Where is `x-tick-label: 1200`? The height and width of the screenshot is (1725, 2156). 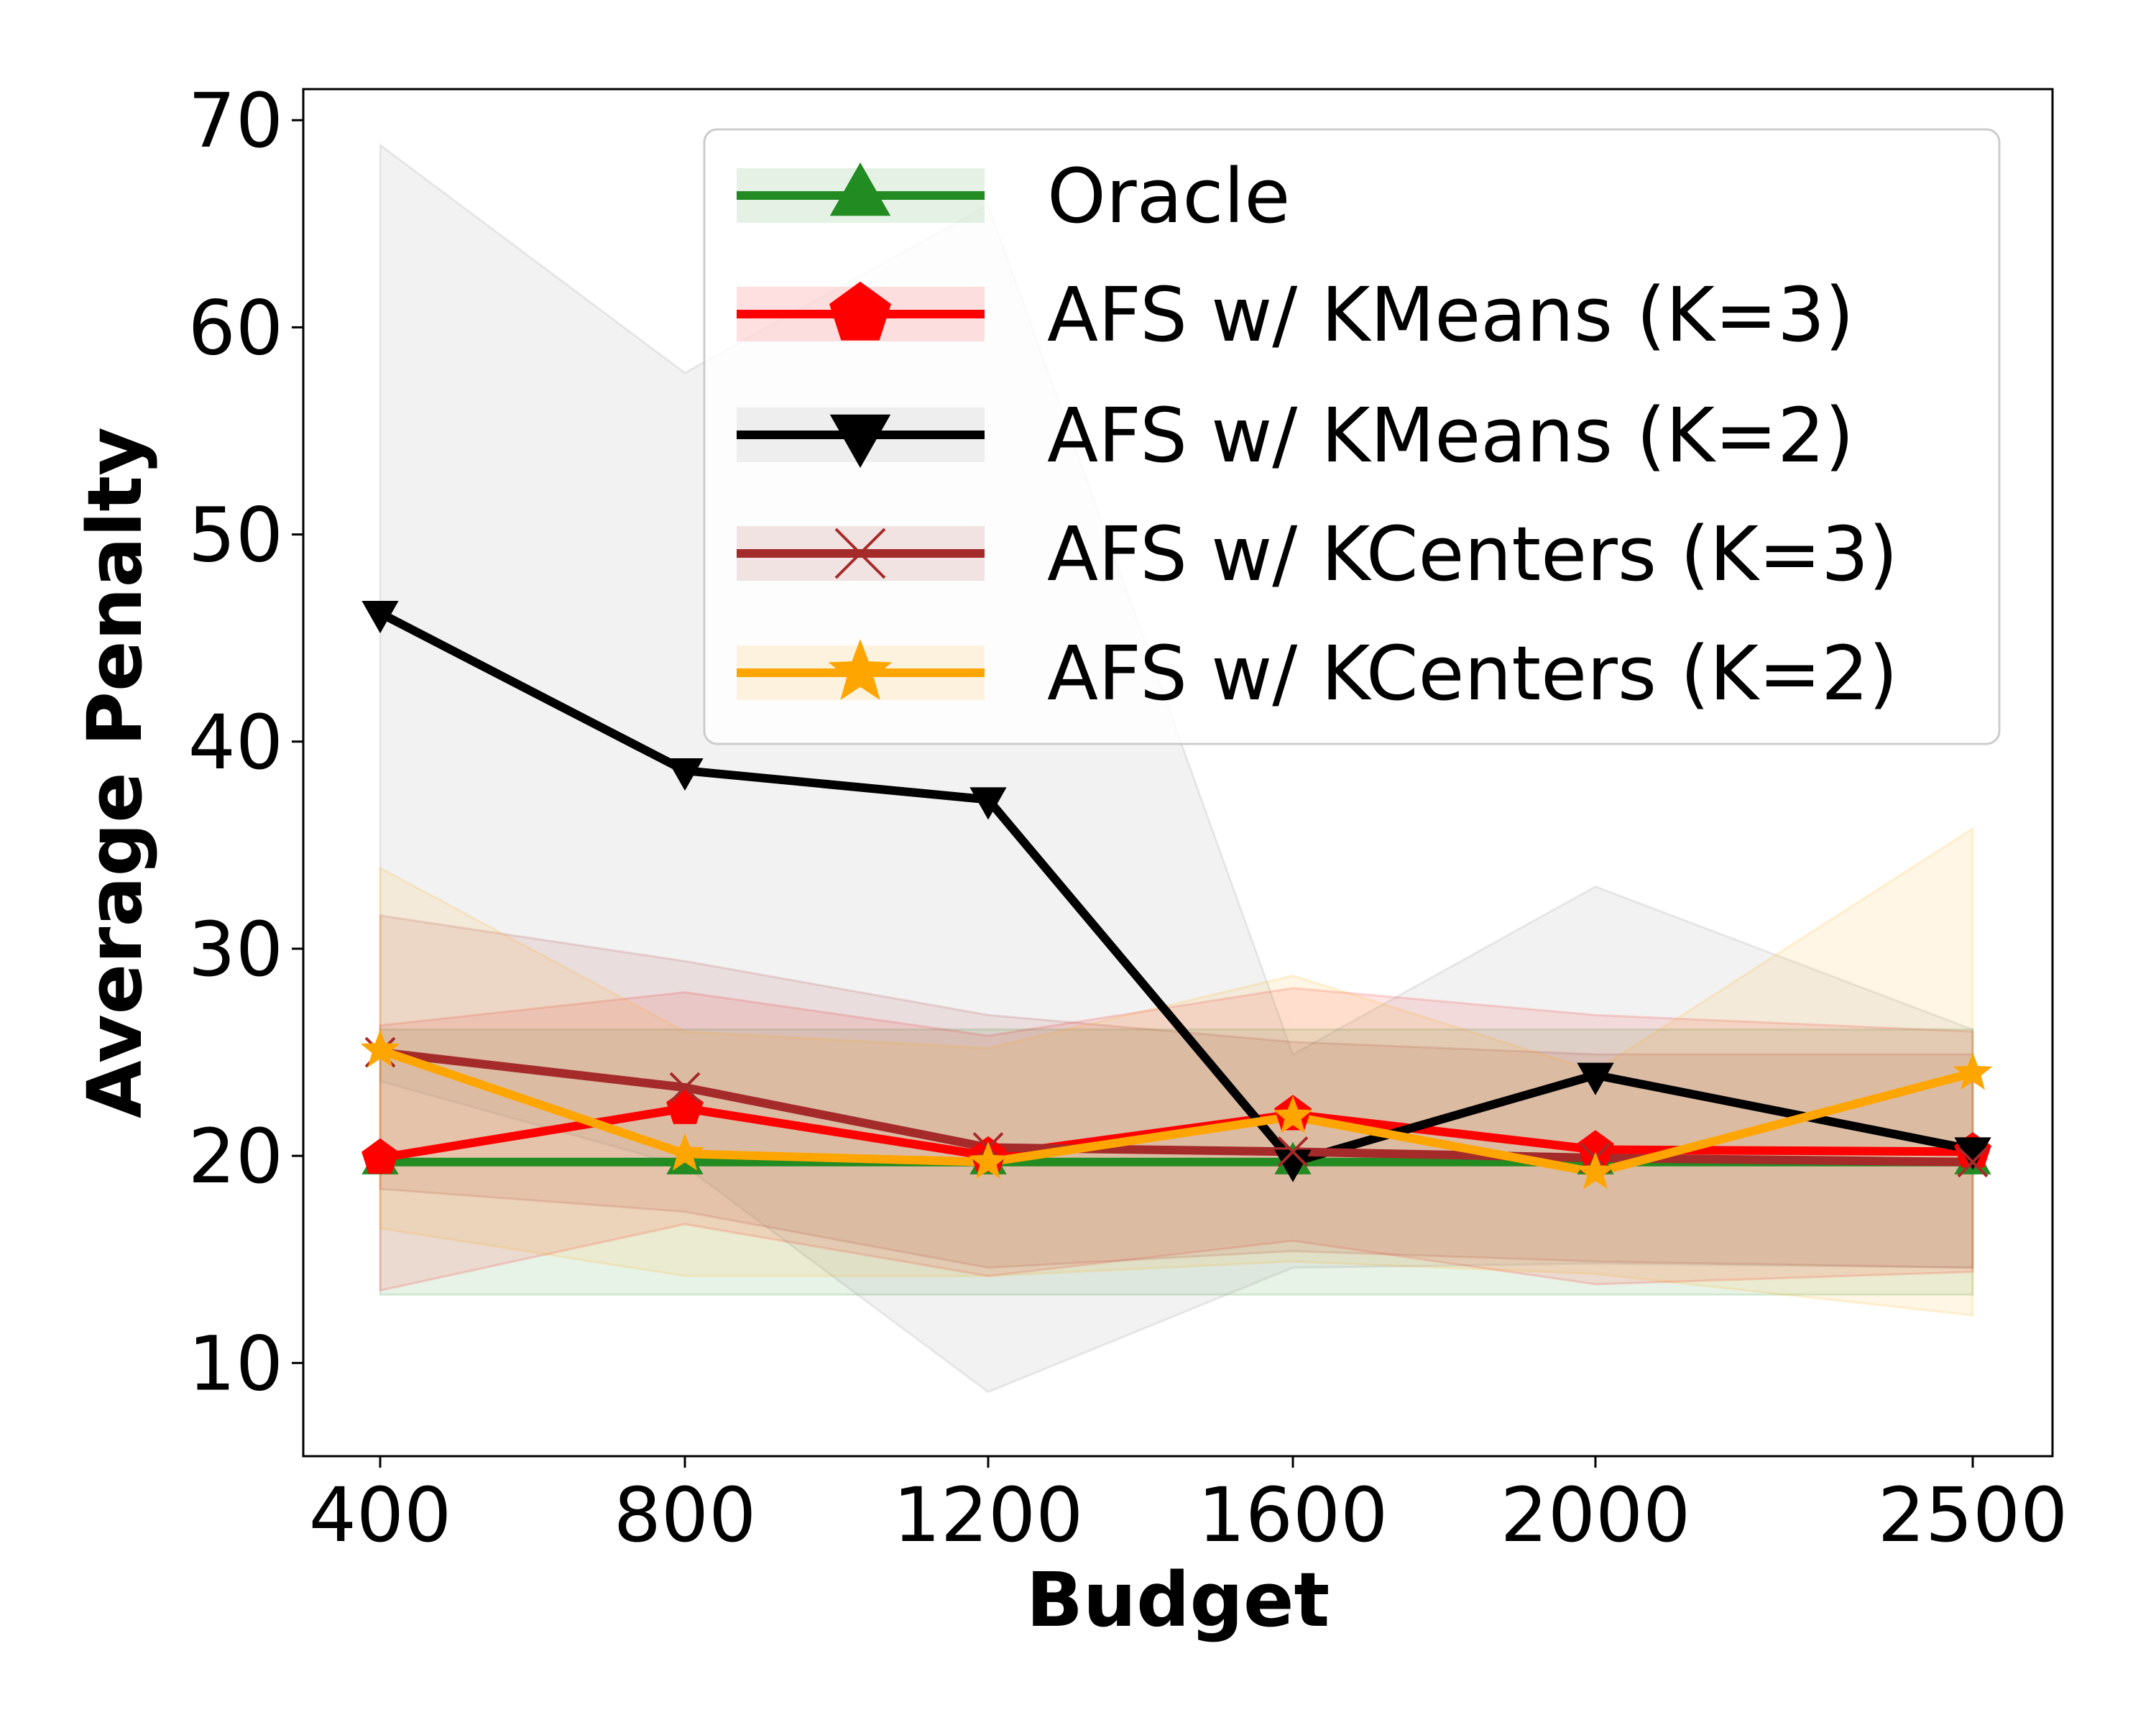
x-tick-label: 1200 is located at coordinates (988, 1515).